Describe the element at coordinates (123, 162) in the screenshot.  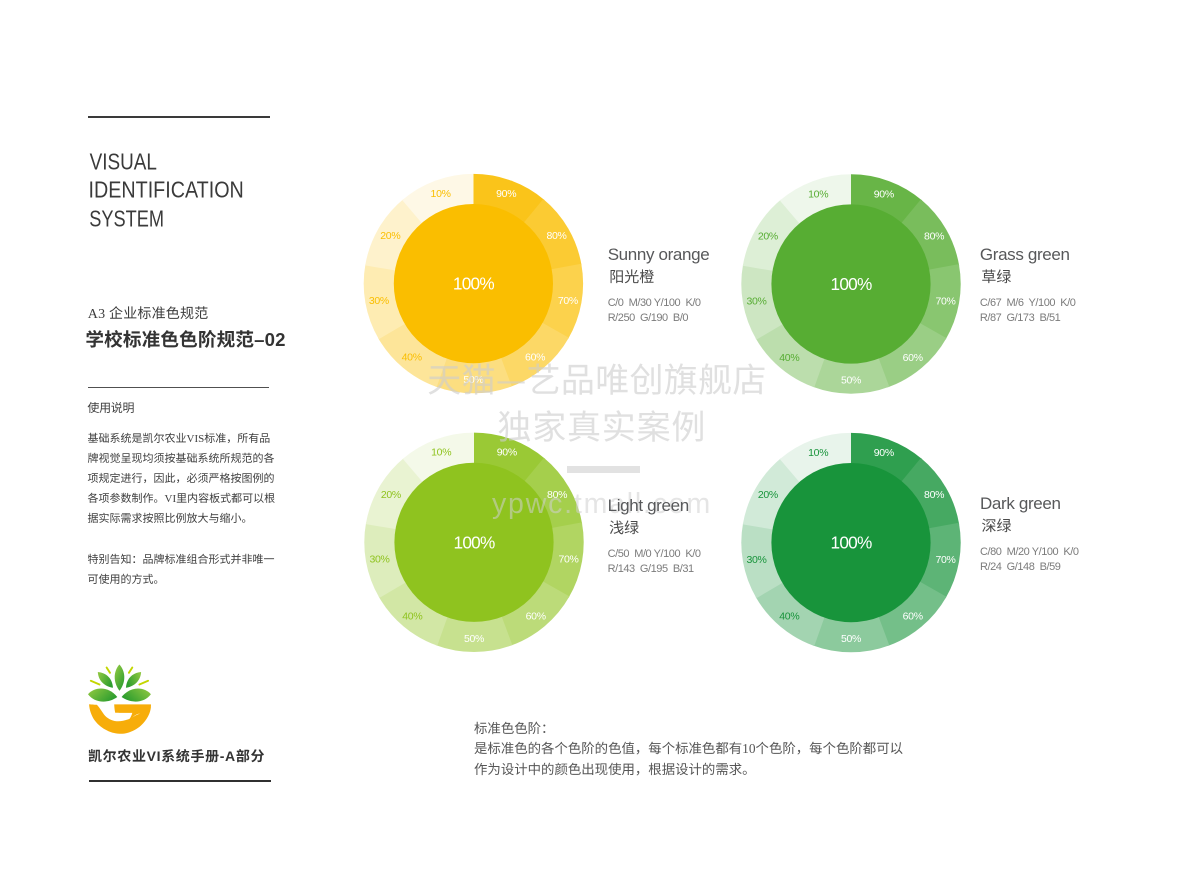
I see `svg-text: VISUAL` at that location.